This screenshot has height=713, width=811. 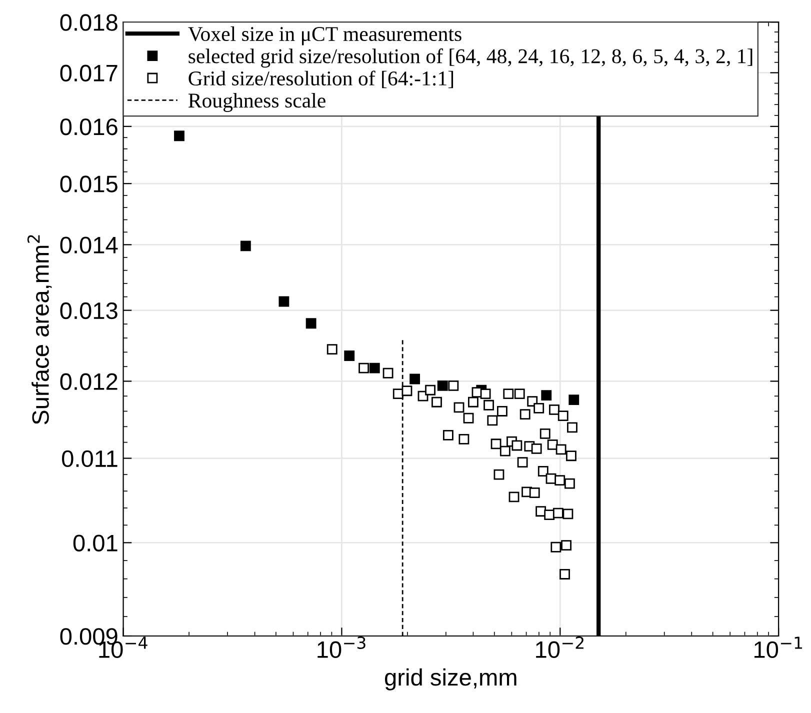 I want to click on legend-label: Voxel size in μCT measurements, so click(x=325, y=36).